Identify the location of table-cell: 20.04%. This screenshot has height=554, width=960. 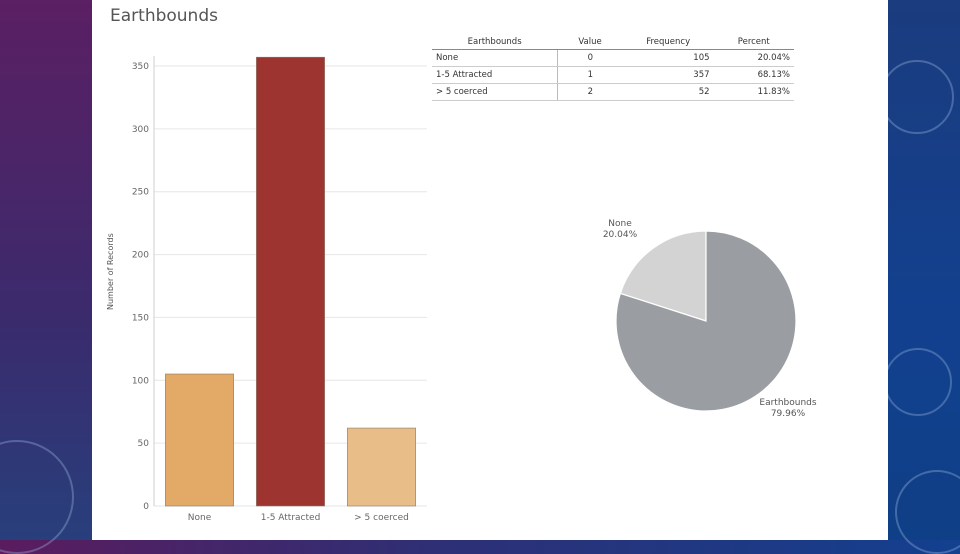
(753, 58).